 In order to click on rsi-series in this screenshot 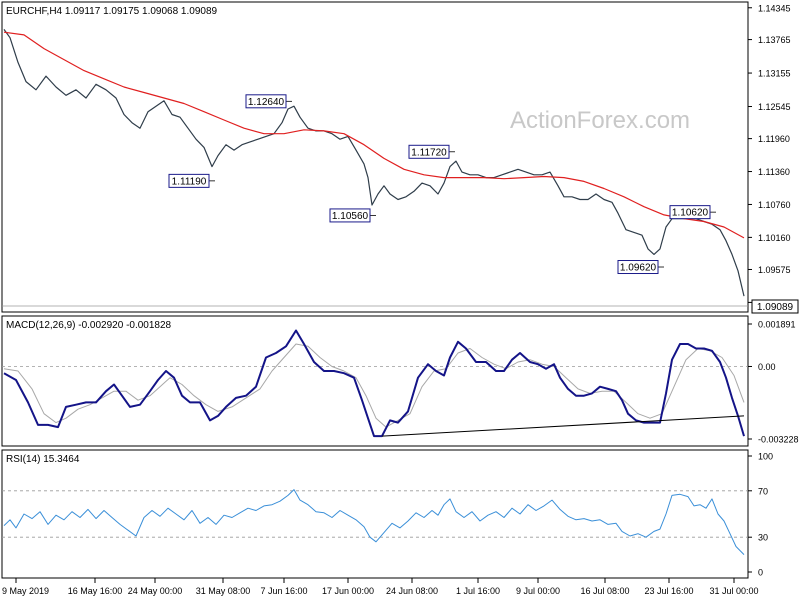, I will do `click(375, 522)`.